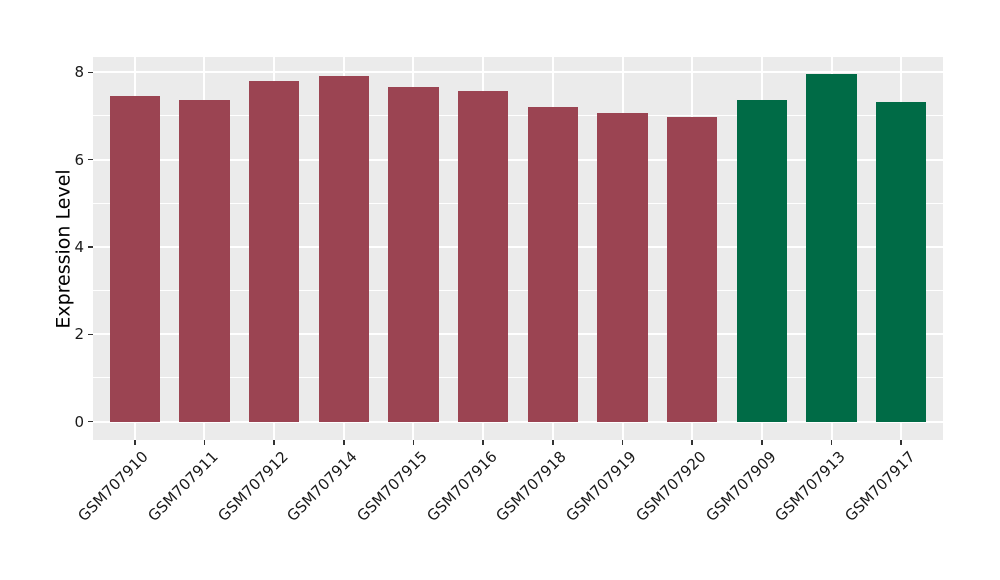  What do you see at coordinates (79, 246) in the screenshot?
I see `y-tick-label: 4` at bounding box center [79, 246].